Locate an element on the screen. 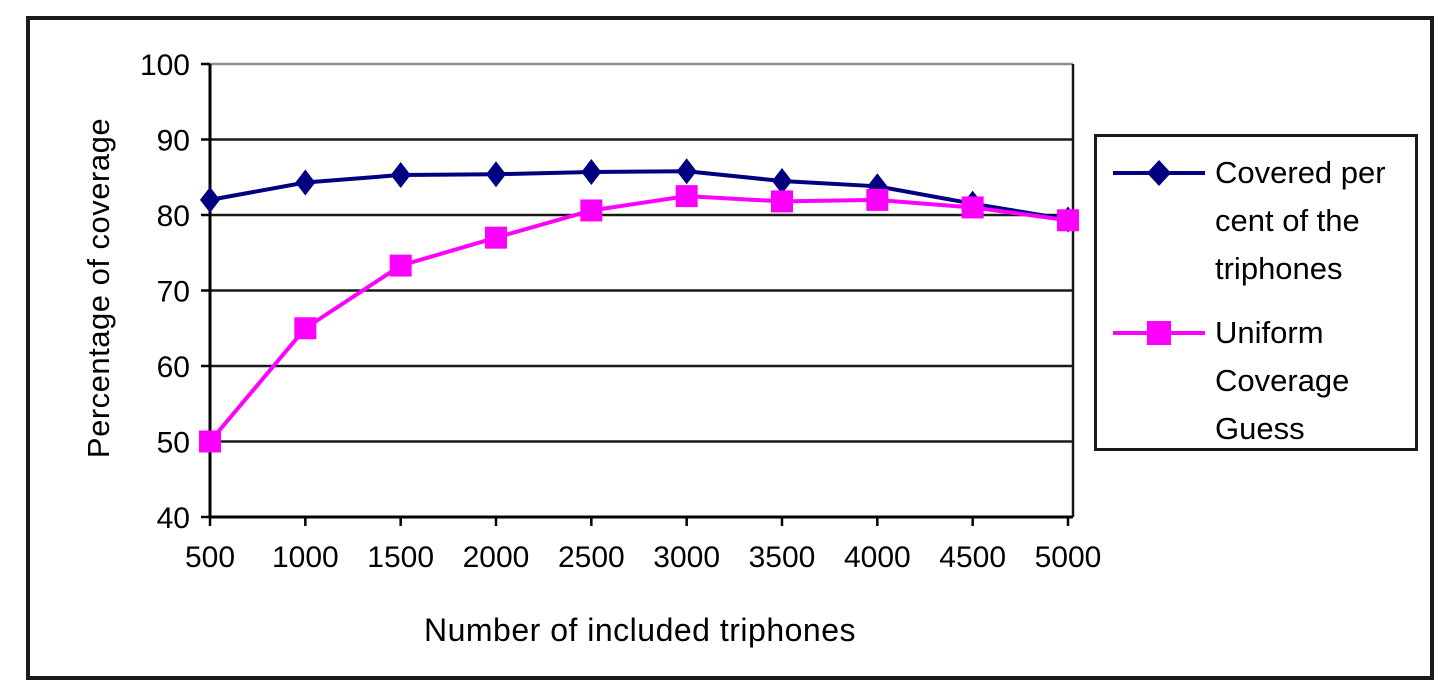 This screenshot has width=1446, height=696. x-tick-label: 3000 is located at coordinates (686, 557).